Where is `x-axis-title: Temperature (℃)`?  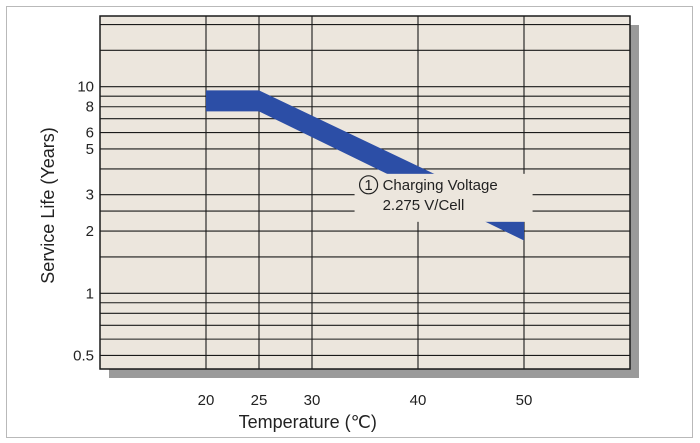
x-axis-title: Temperature (℃) is located at coordinates (308, 422).